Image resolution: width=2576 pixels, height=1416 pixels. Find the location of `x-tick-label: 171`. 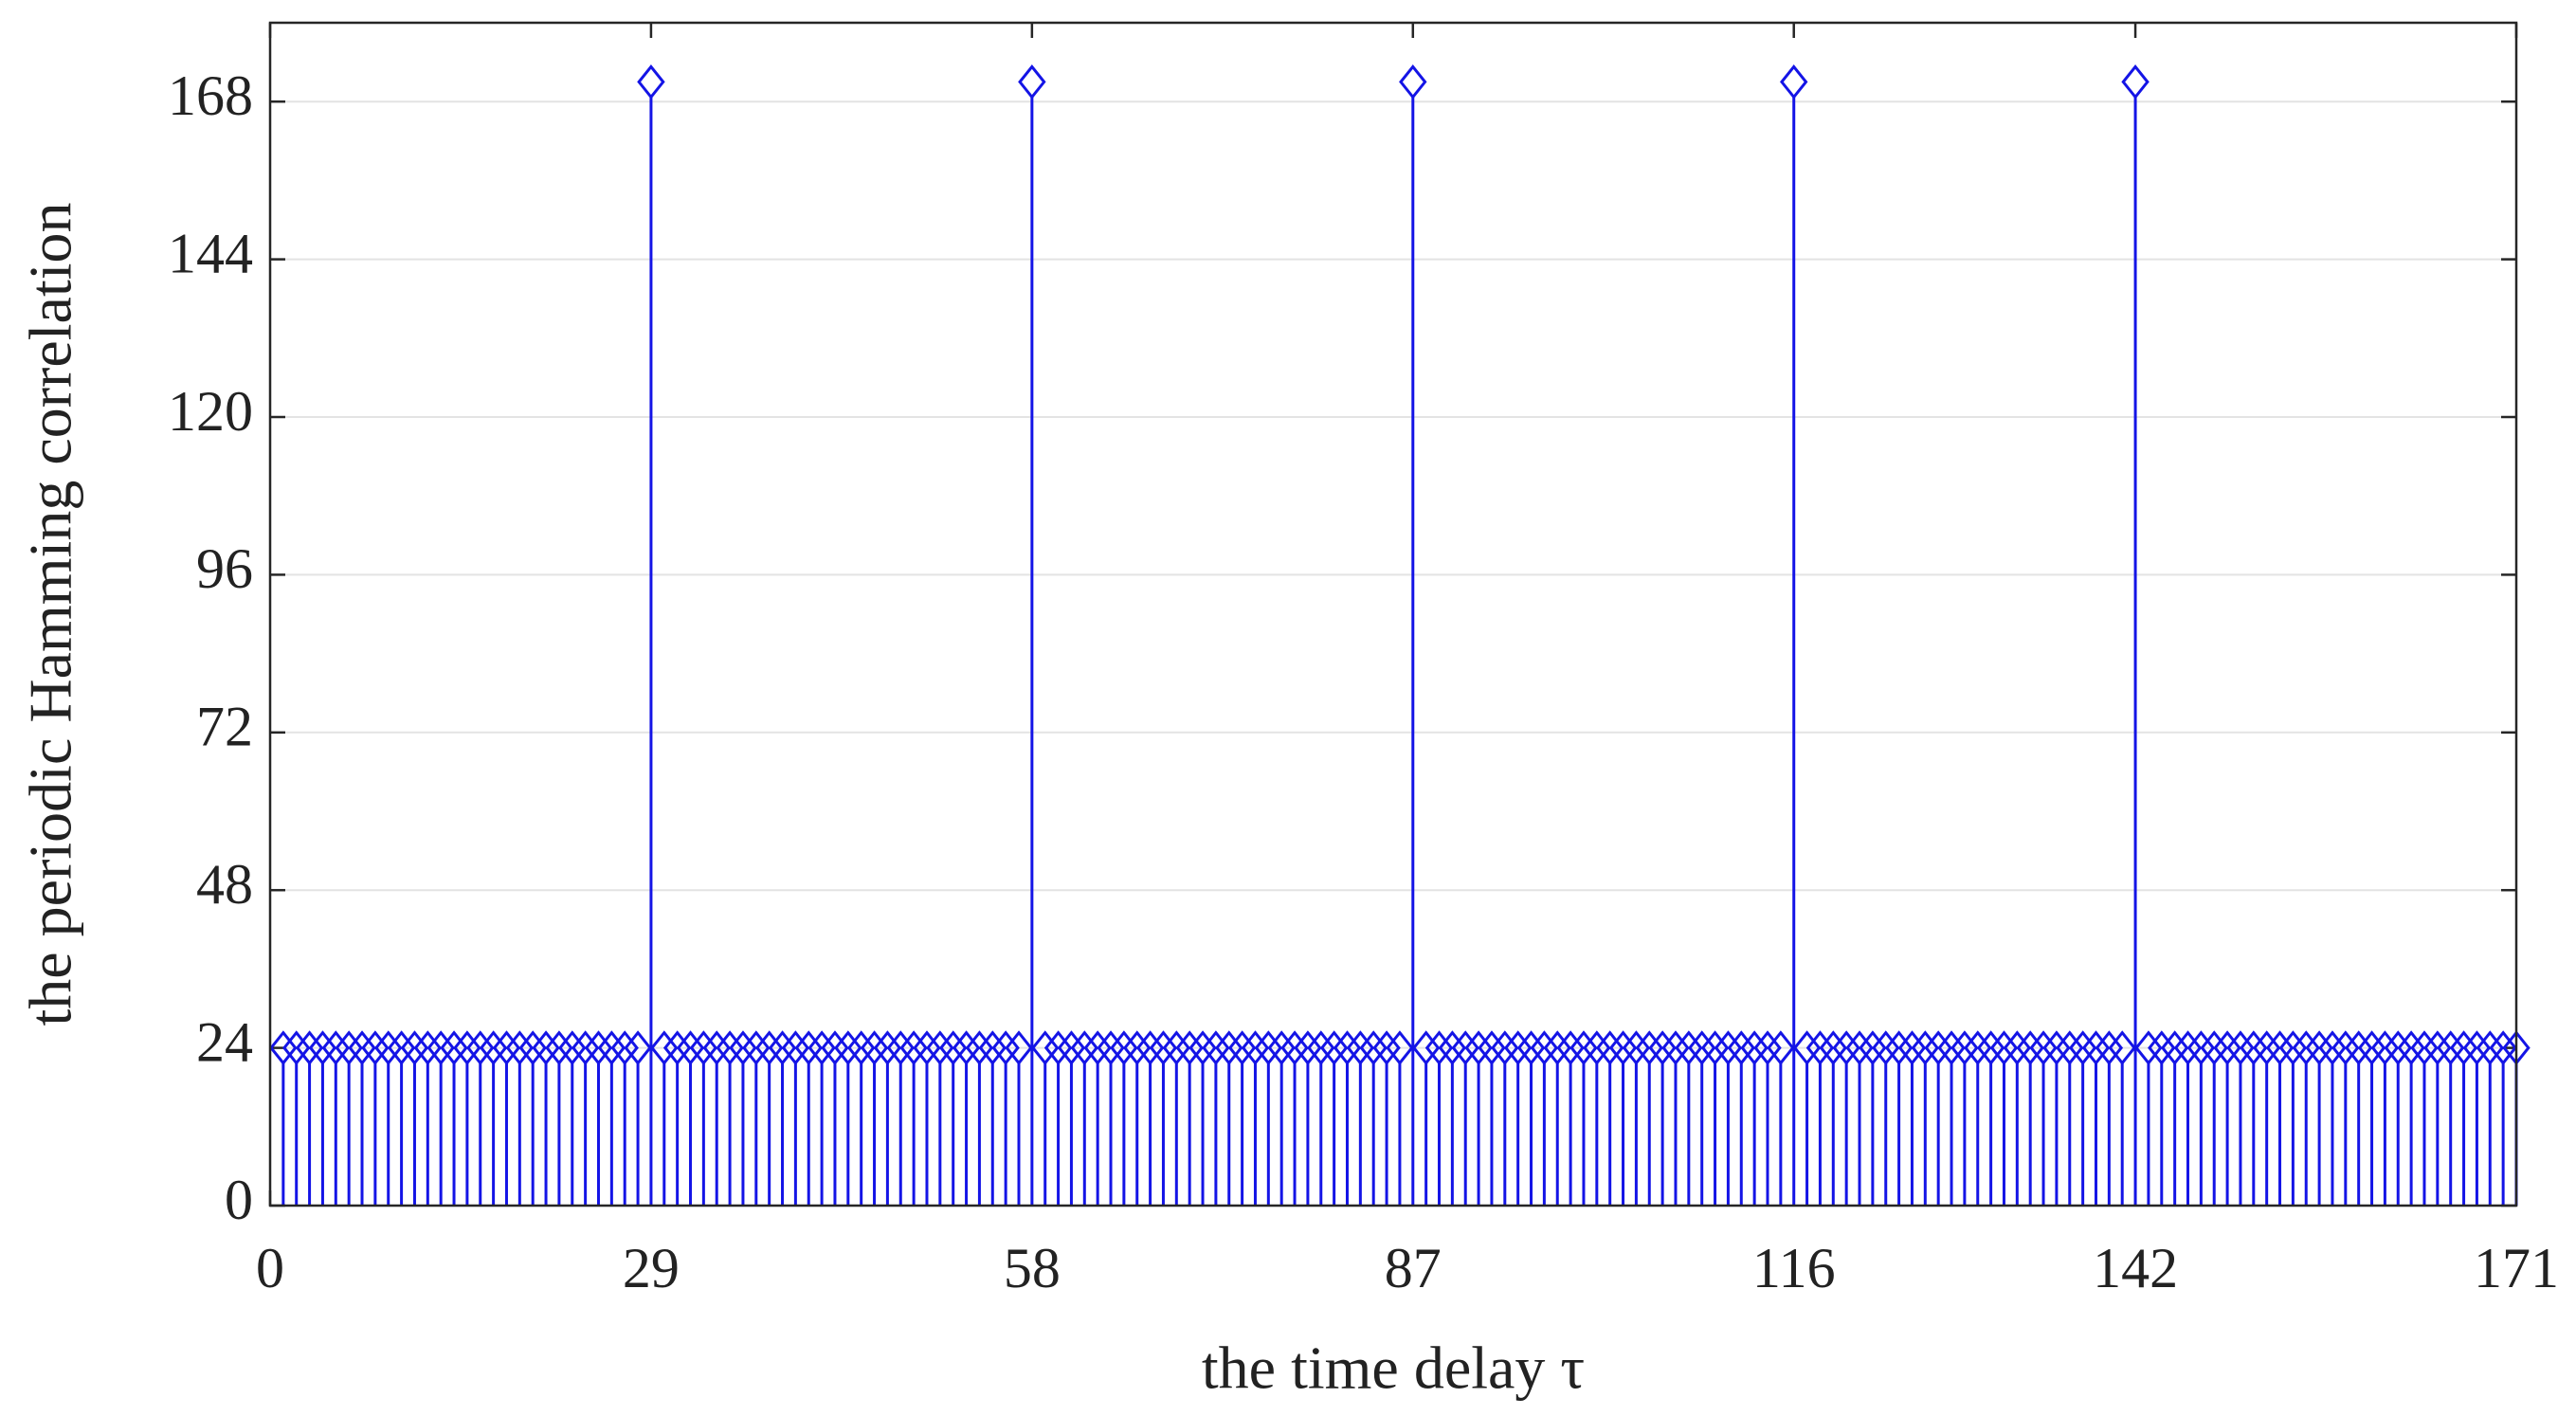

x-tick-label: 171 is located at coordinates (2516, 1268).